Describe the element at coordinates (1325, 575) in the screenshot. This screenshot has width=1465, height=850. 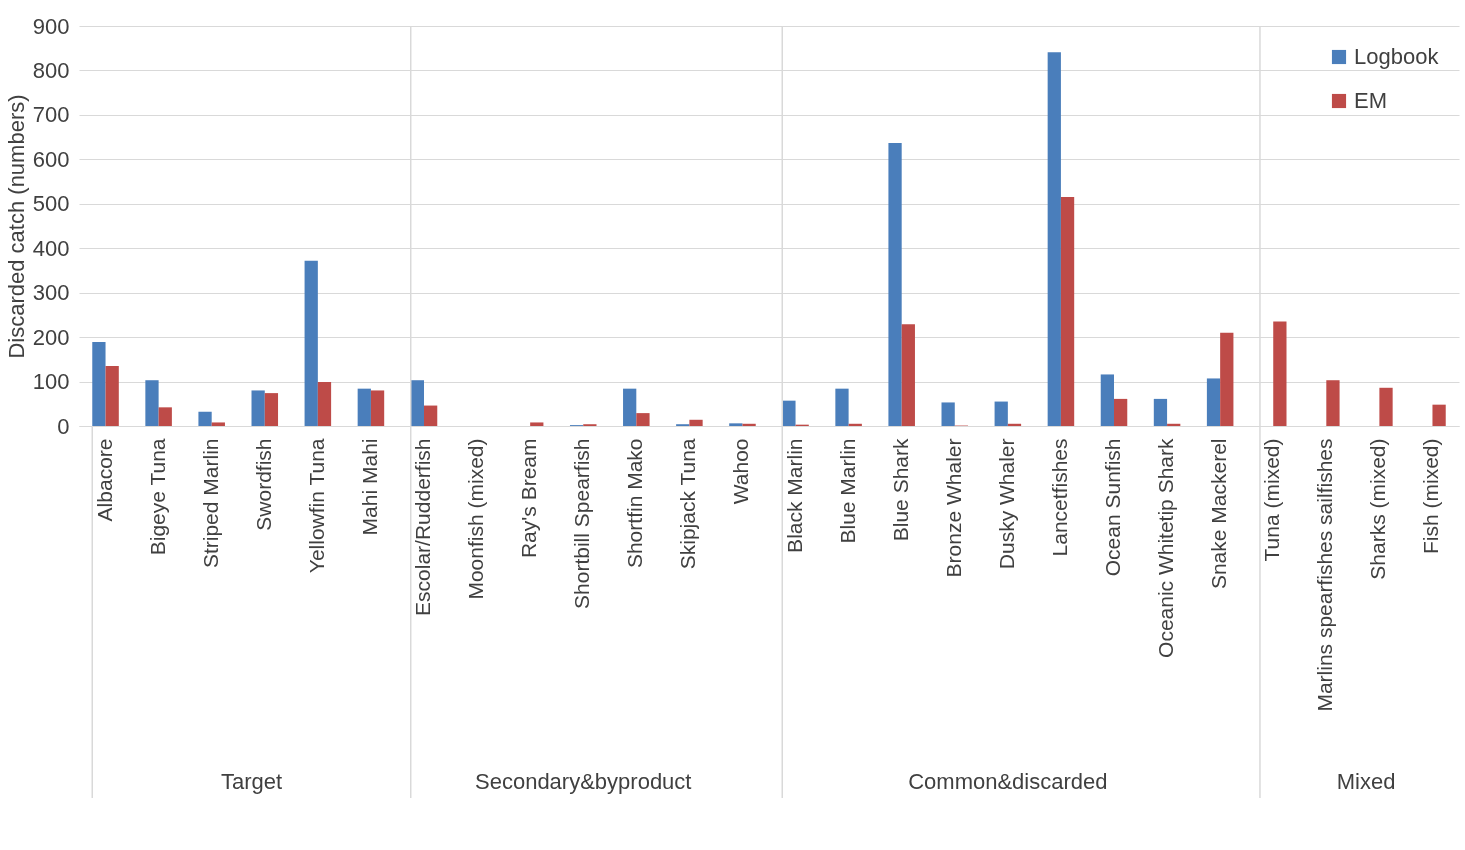
I see `x-tick-label: Marlins spearfishes sailfishes` at that location.